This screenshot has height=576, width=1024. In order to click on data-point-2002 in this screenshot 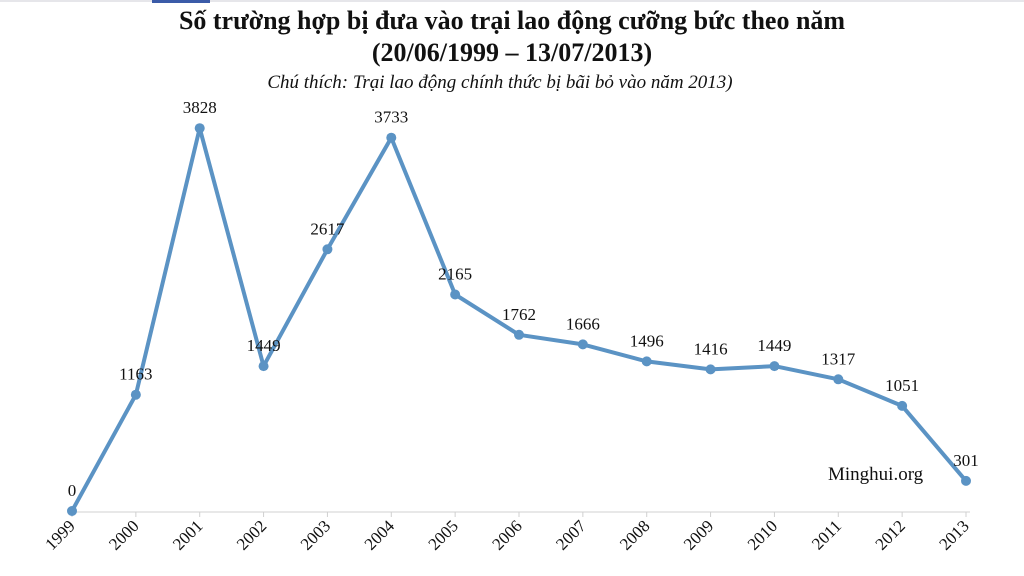, I will do `click(263, 366)`.